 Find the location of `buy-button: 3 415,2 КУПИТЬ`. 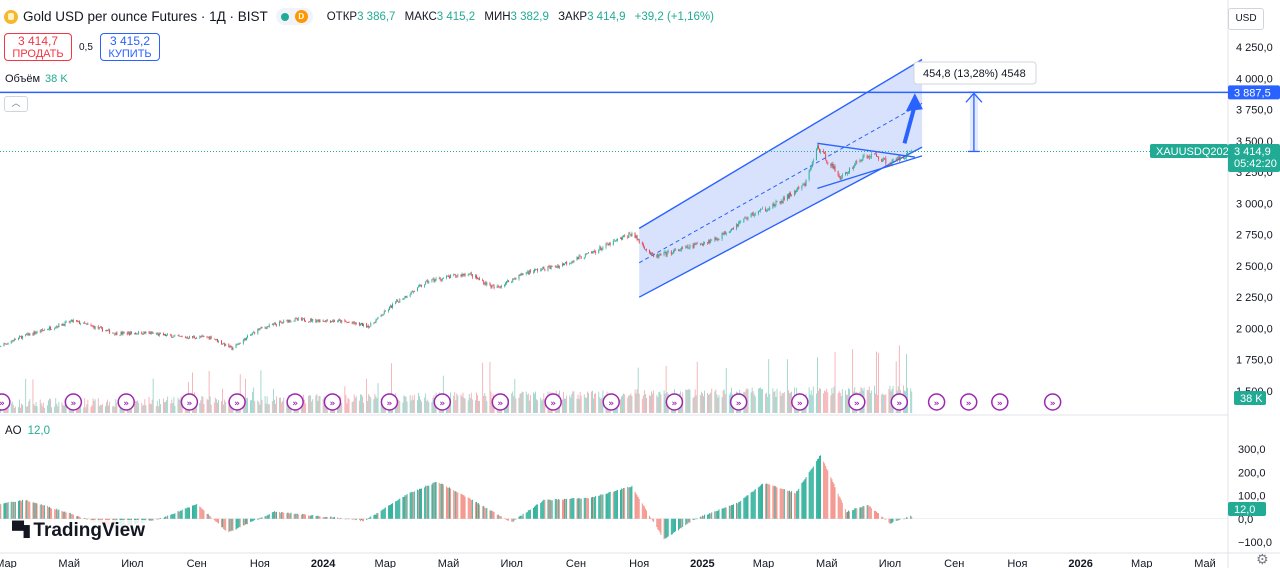

buy-button: 3 415,2 КУПИТЬ is located at coordinates (130, 47).